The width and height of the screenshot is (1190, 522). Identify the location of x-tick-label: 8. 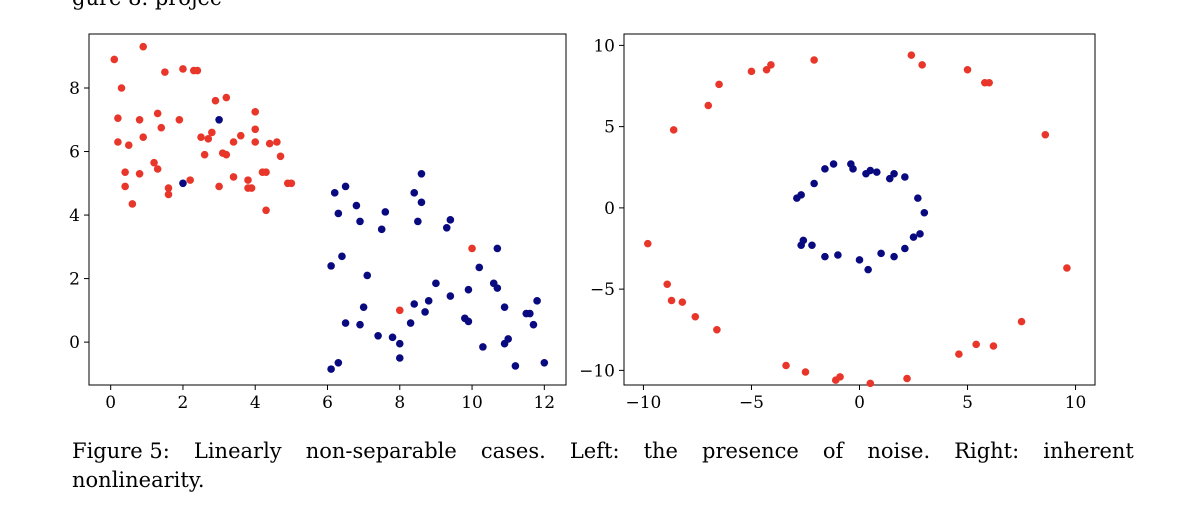
(399, 403).